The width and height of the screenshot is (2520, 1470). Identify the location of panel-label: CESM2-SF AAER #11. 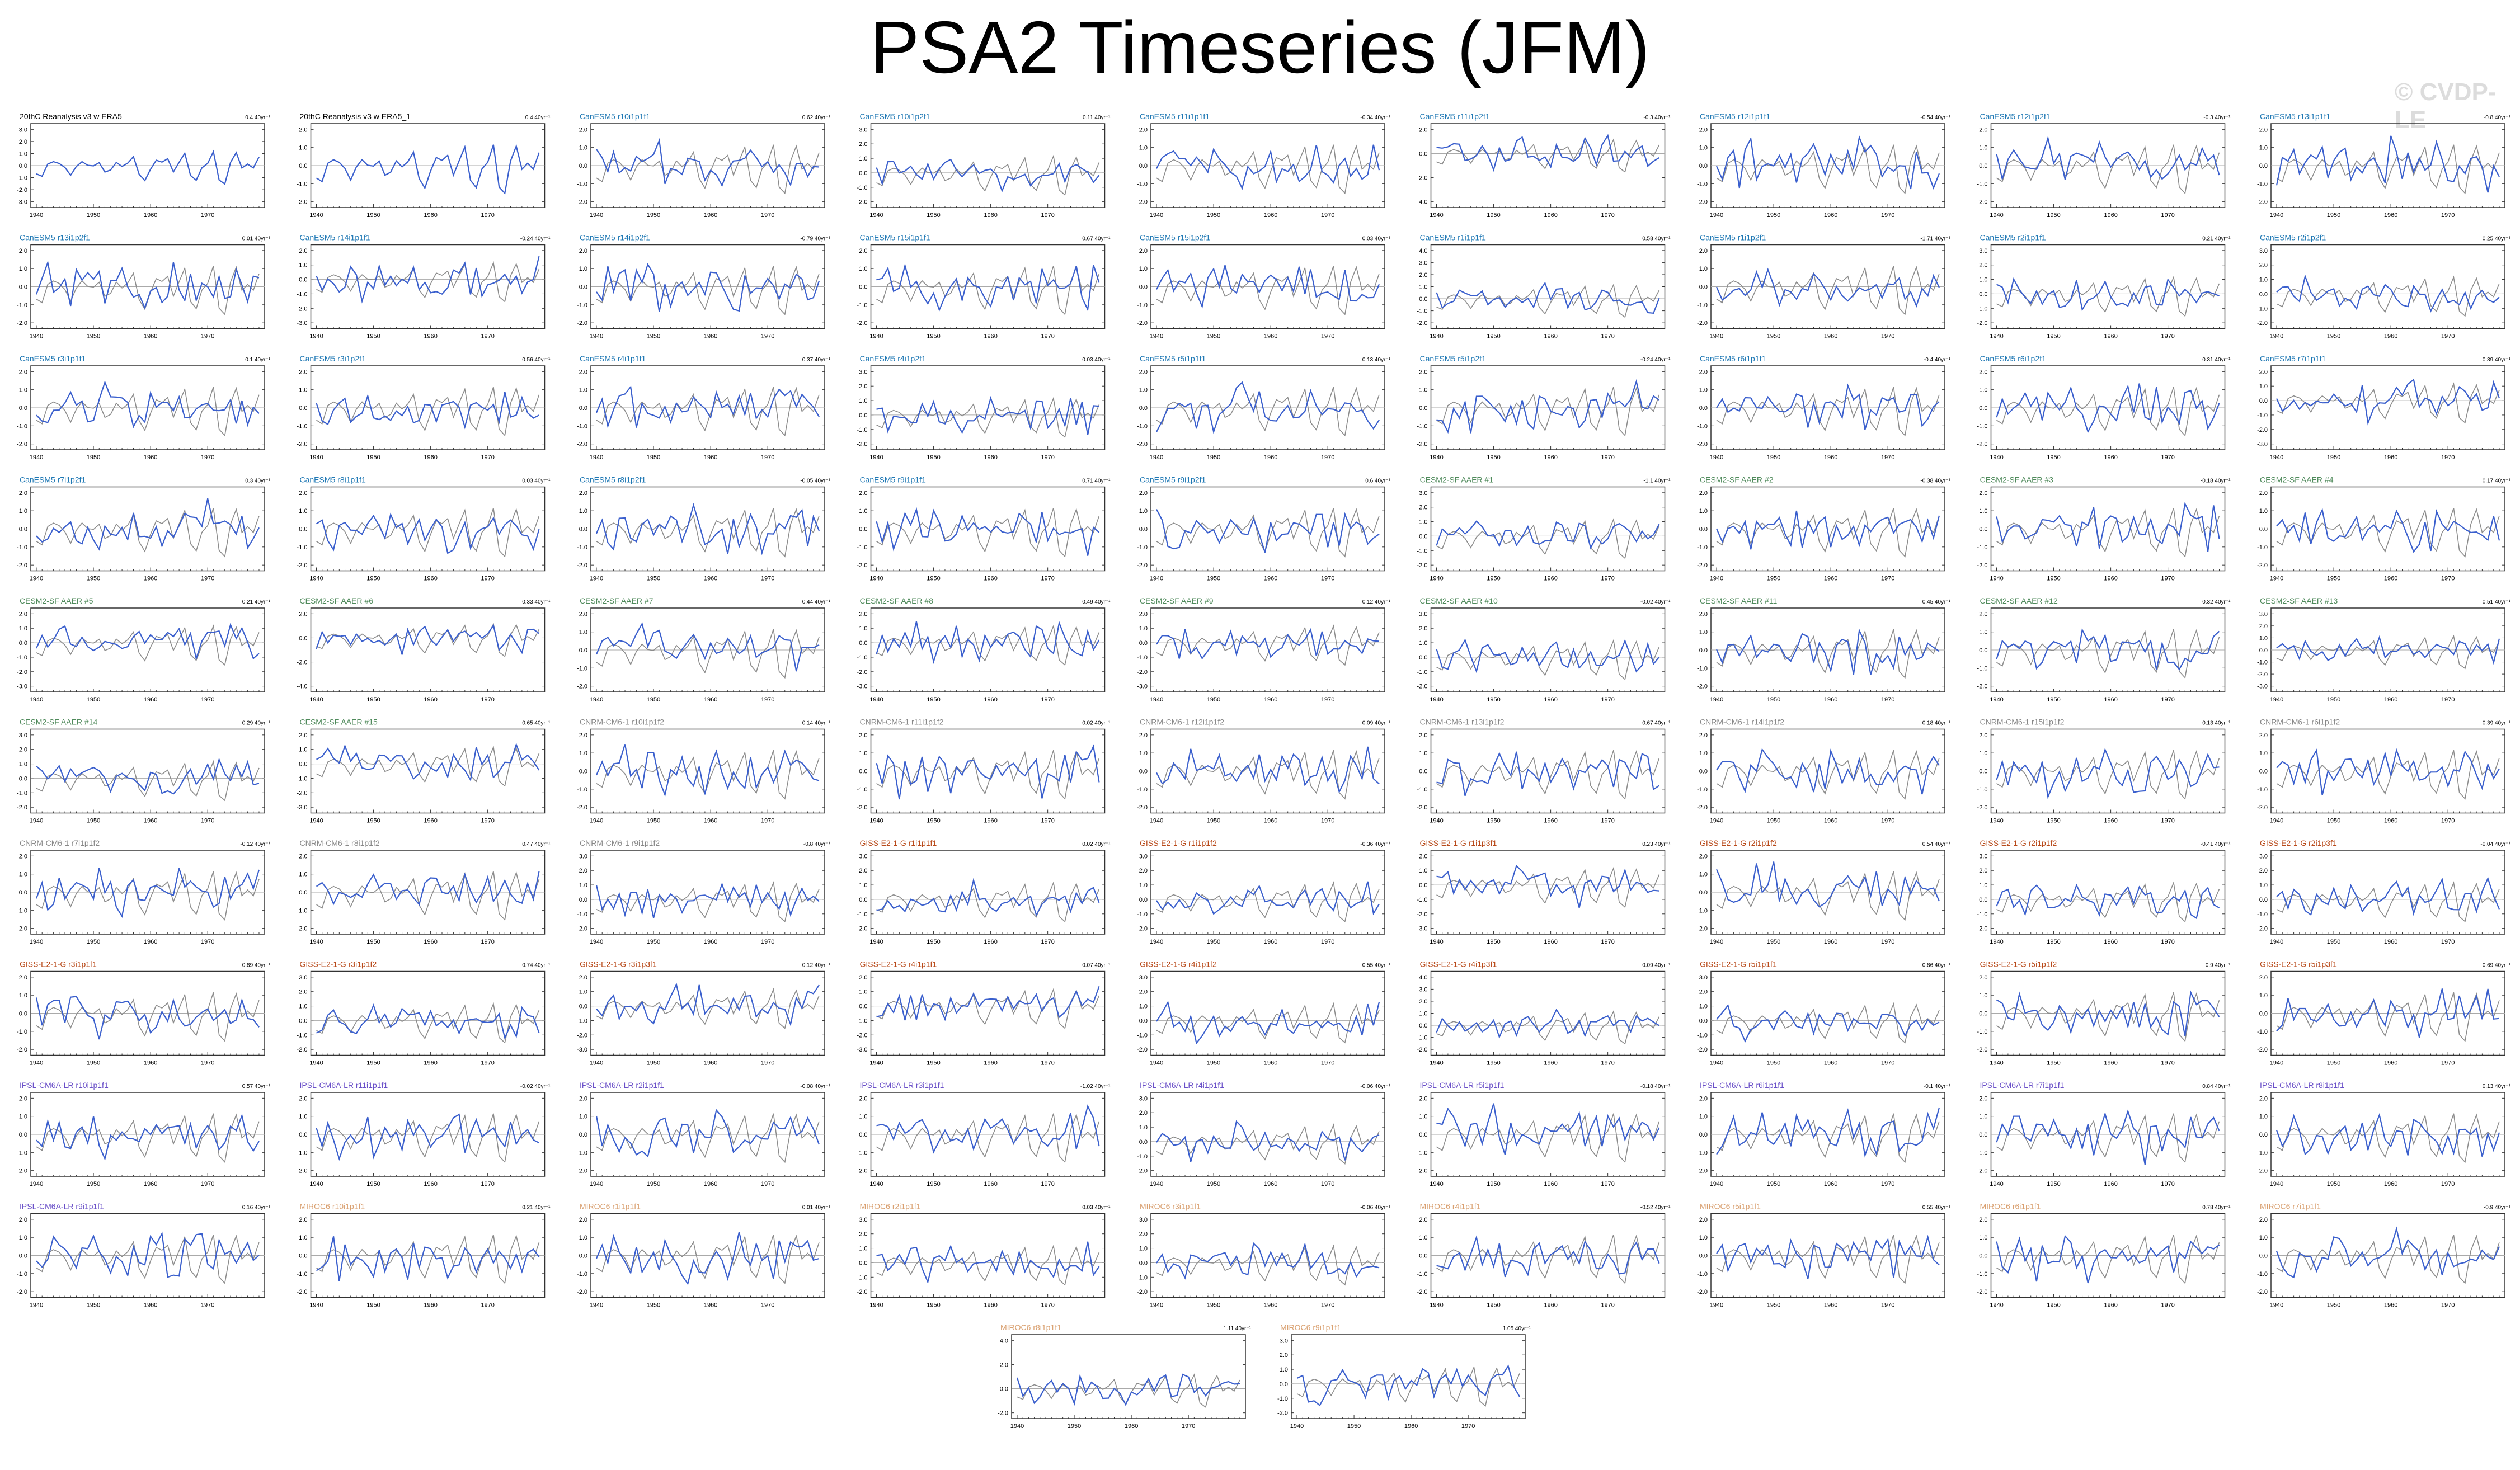
(1739, 600).